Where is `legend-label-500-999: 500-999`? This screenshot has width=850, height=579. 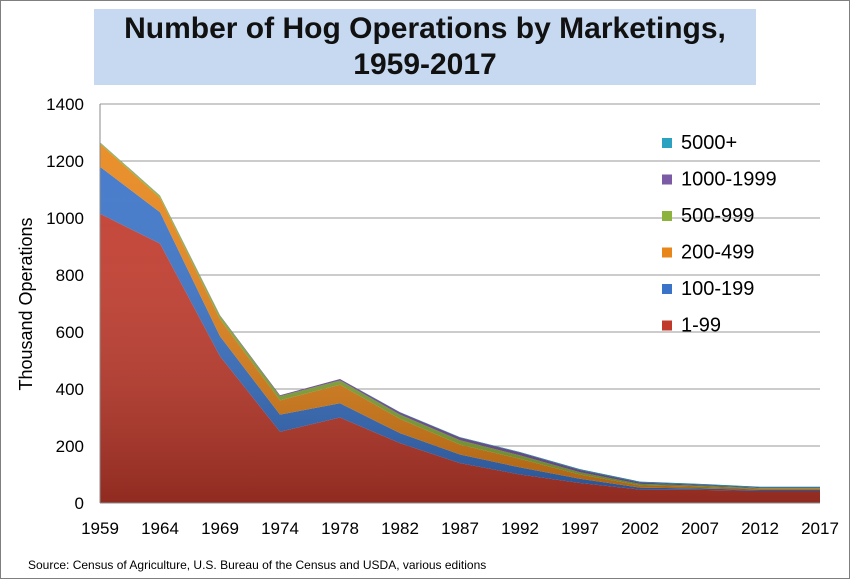 legend-label-500-999: 500-999 is located at coordinates (717, 216).